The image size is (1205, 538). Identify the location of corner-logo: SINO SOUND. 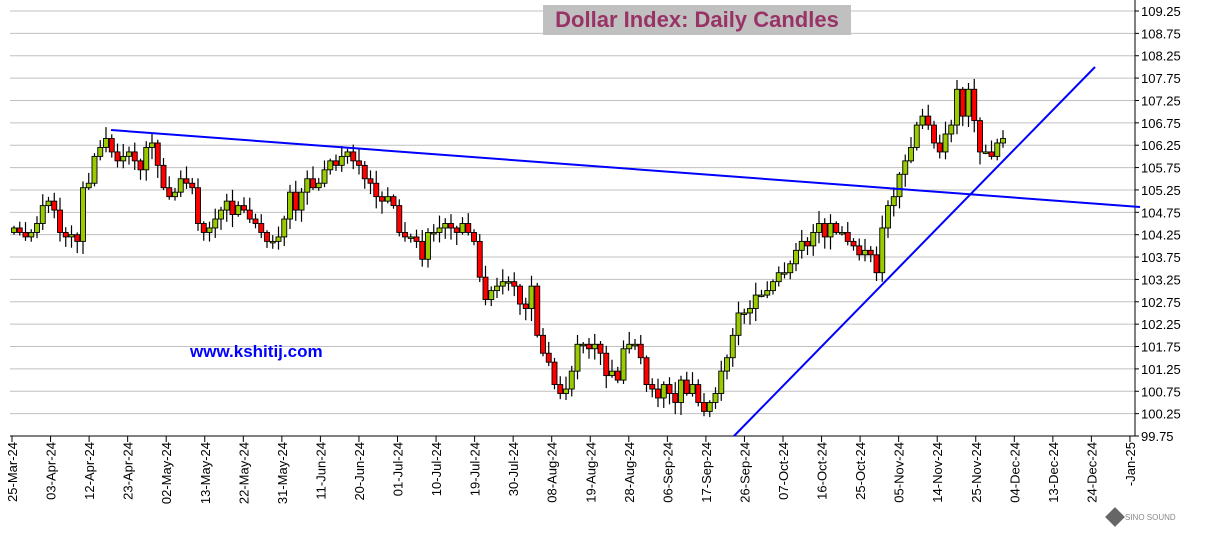
(1152, 517).